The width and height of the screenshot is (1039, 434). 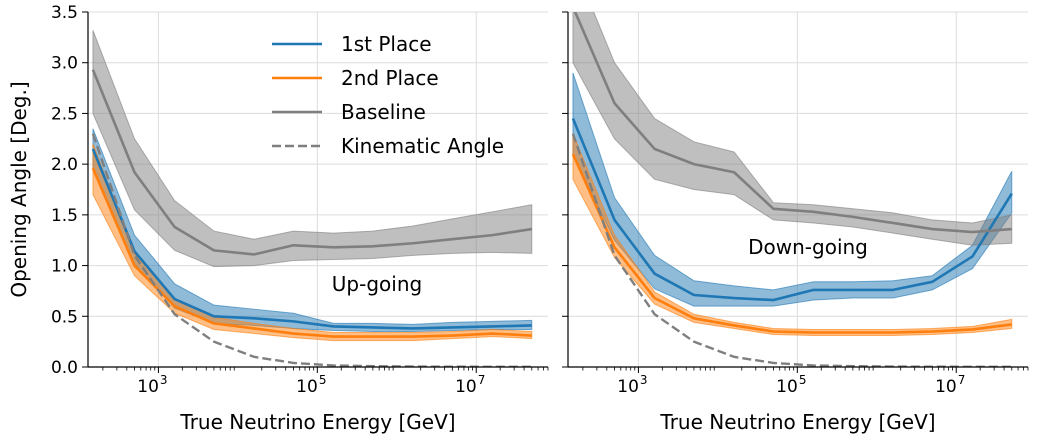 I want to click on legend-label: Kinematic Angle, so click(x=422, y=146).